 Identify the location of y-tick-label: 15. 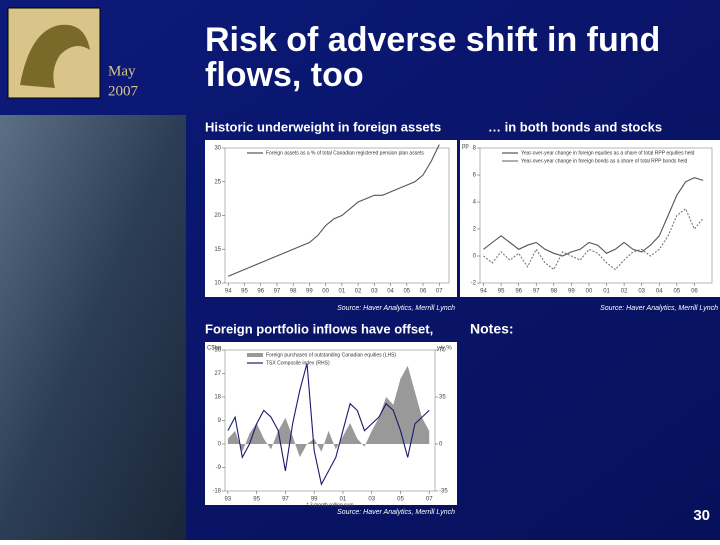
(217, 250).